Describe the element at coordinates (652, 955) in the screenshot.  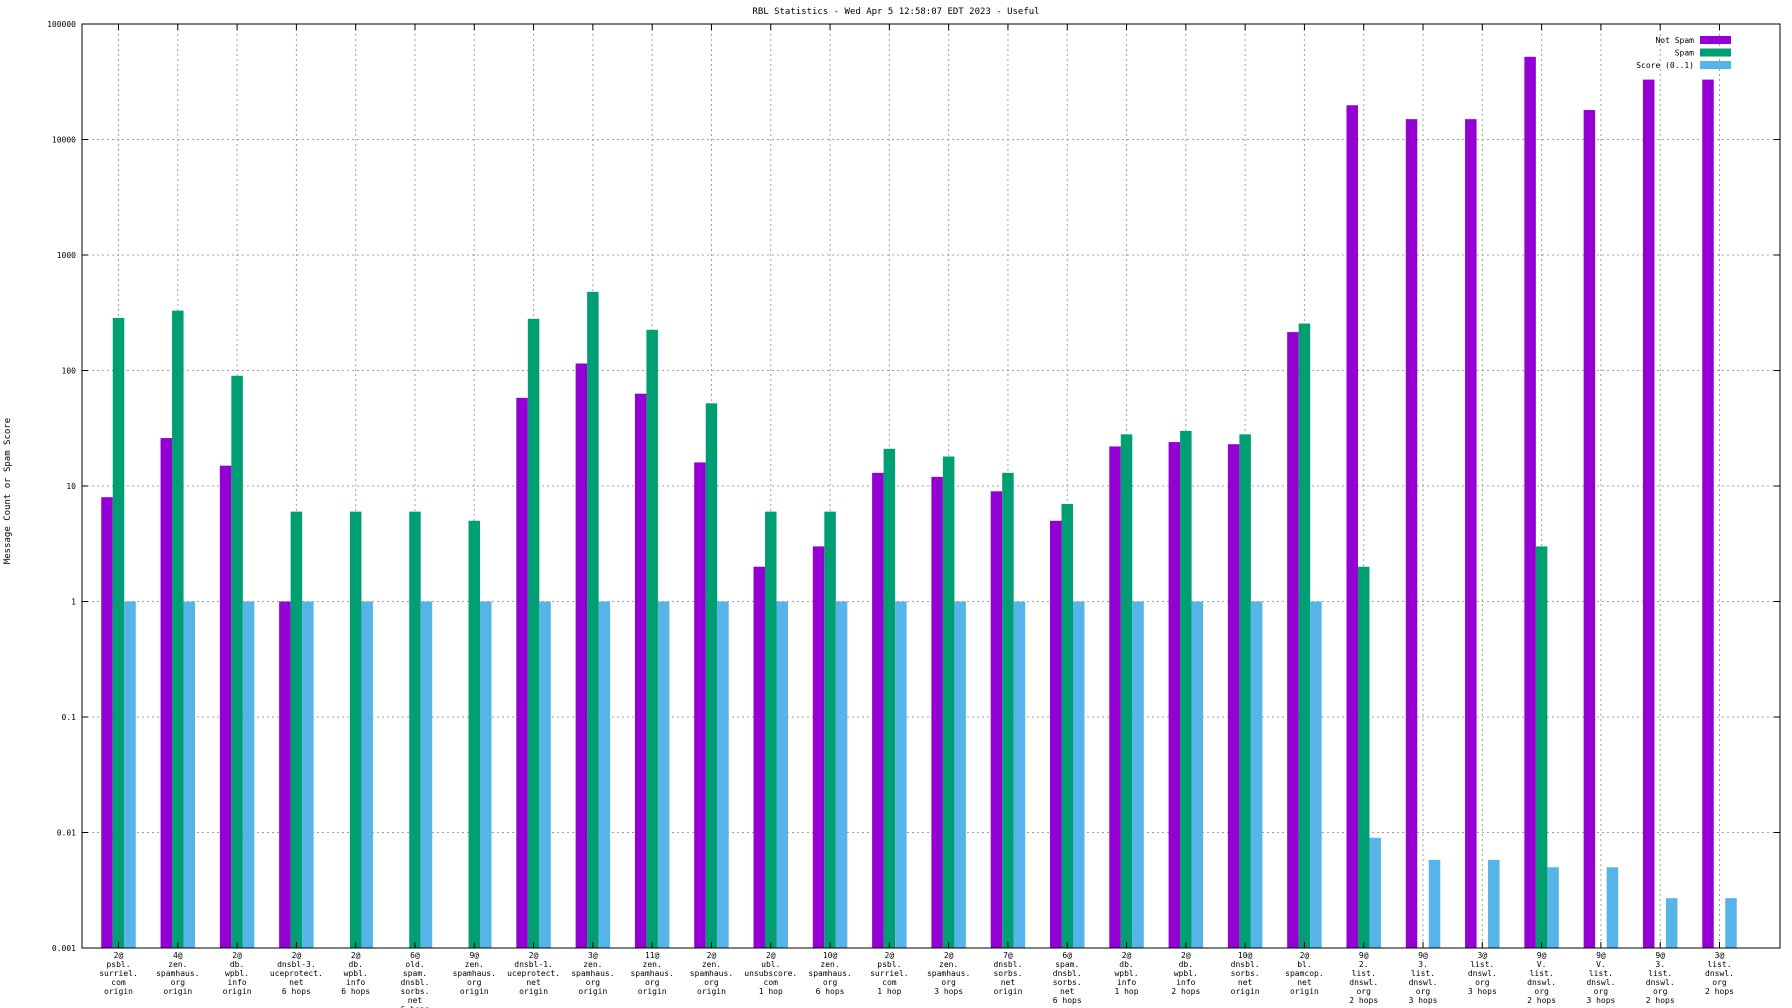
I see `x-tick-label-line: 11@` at that location.